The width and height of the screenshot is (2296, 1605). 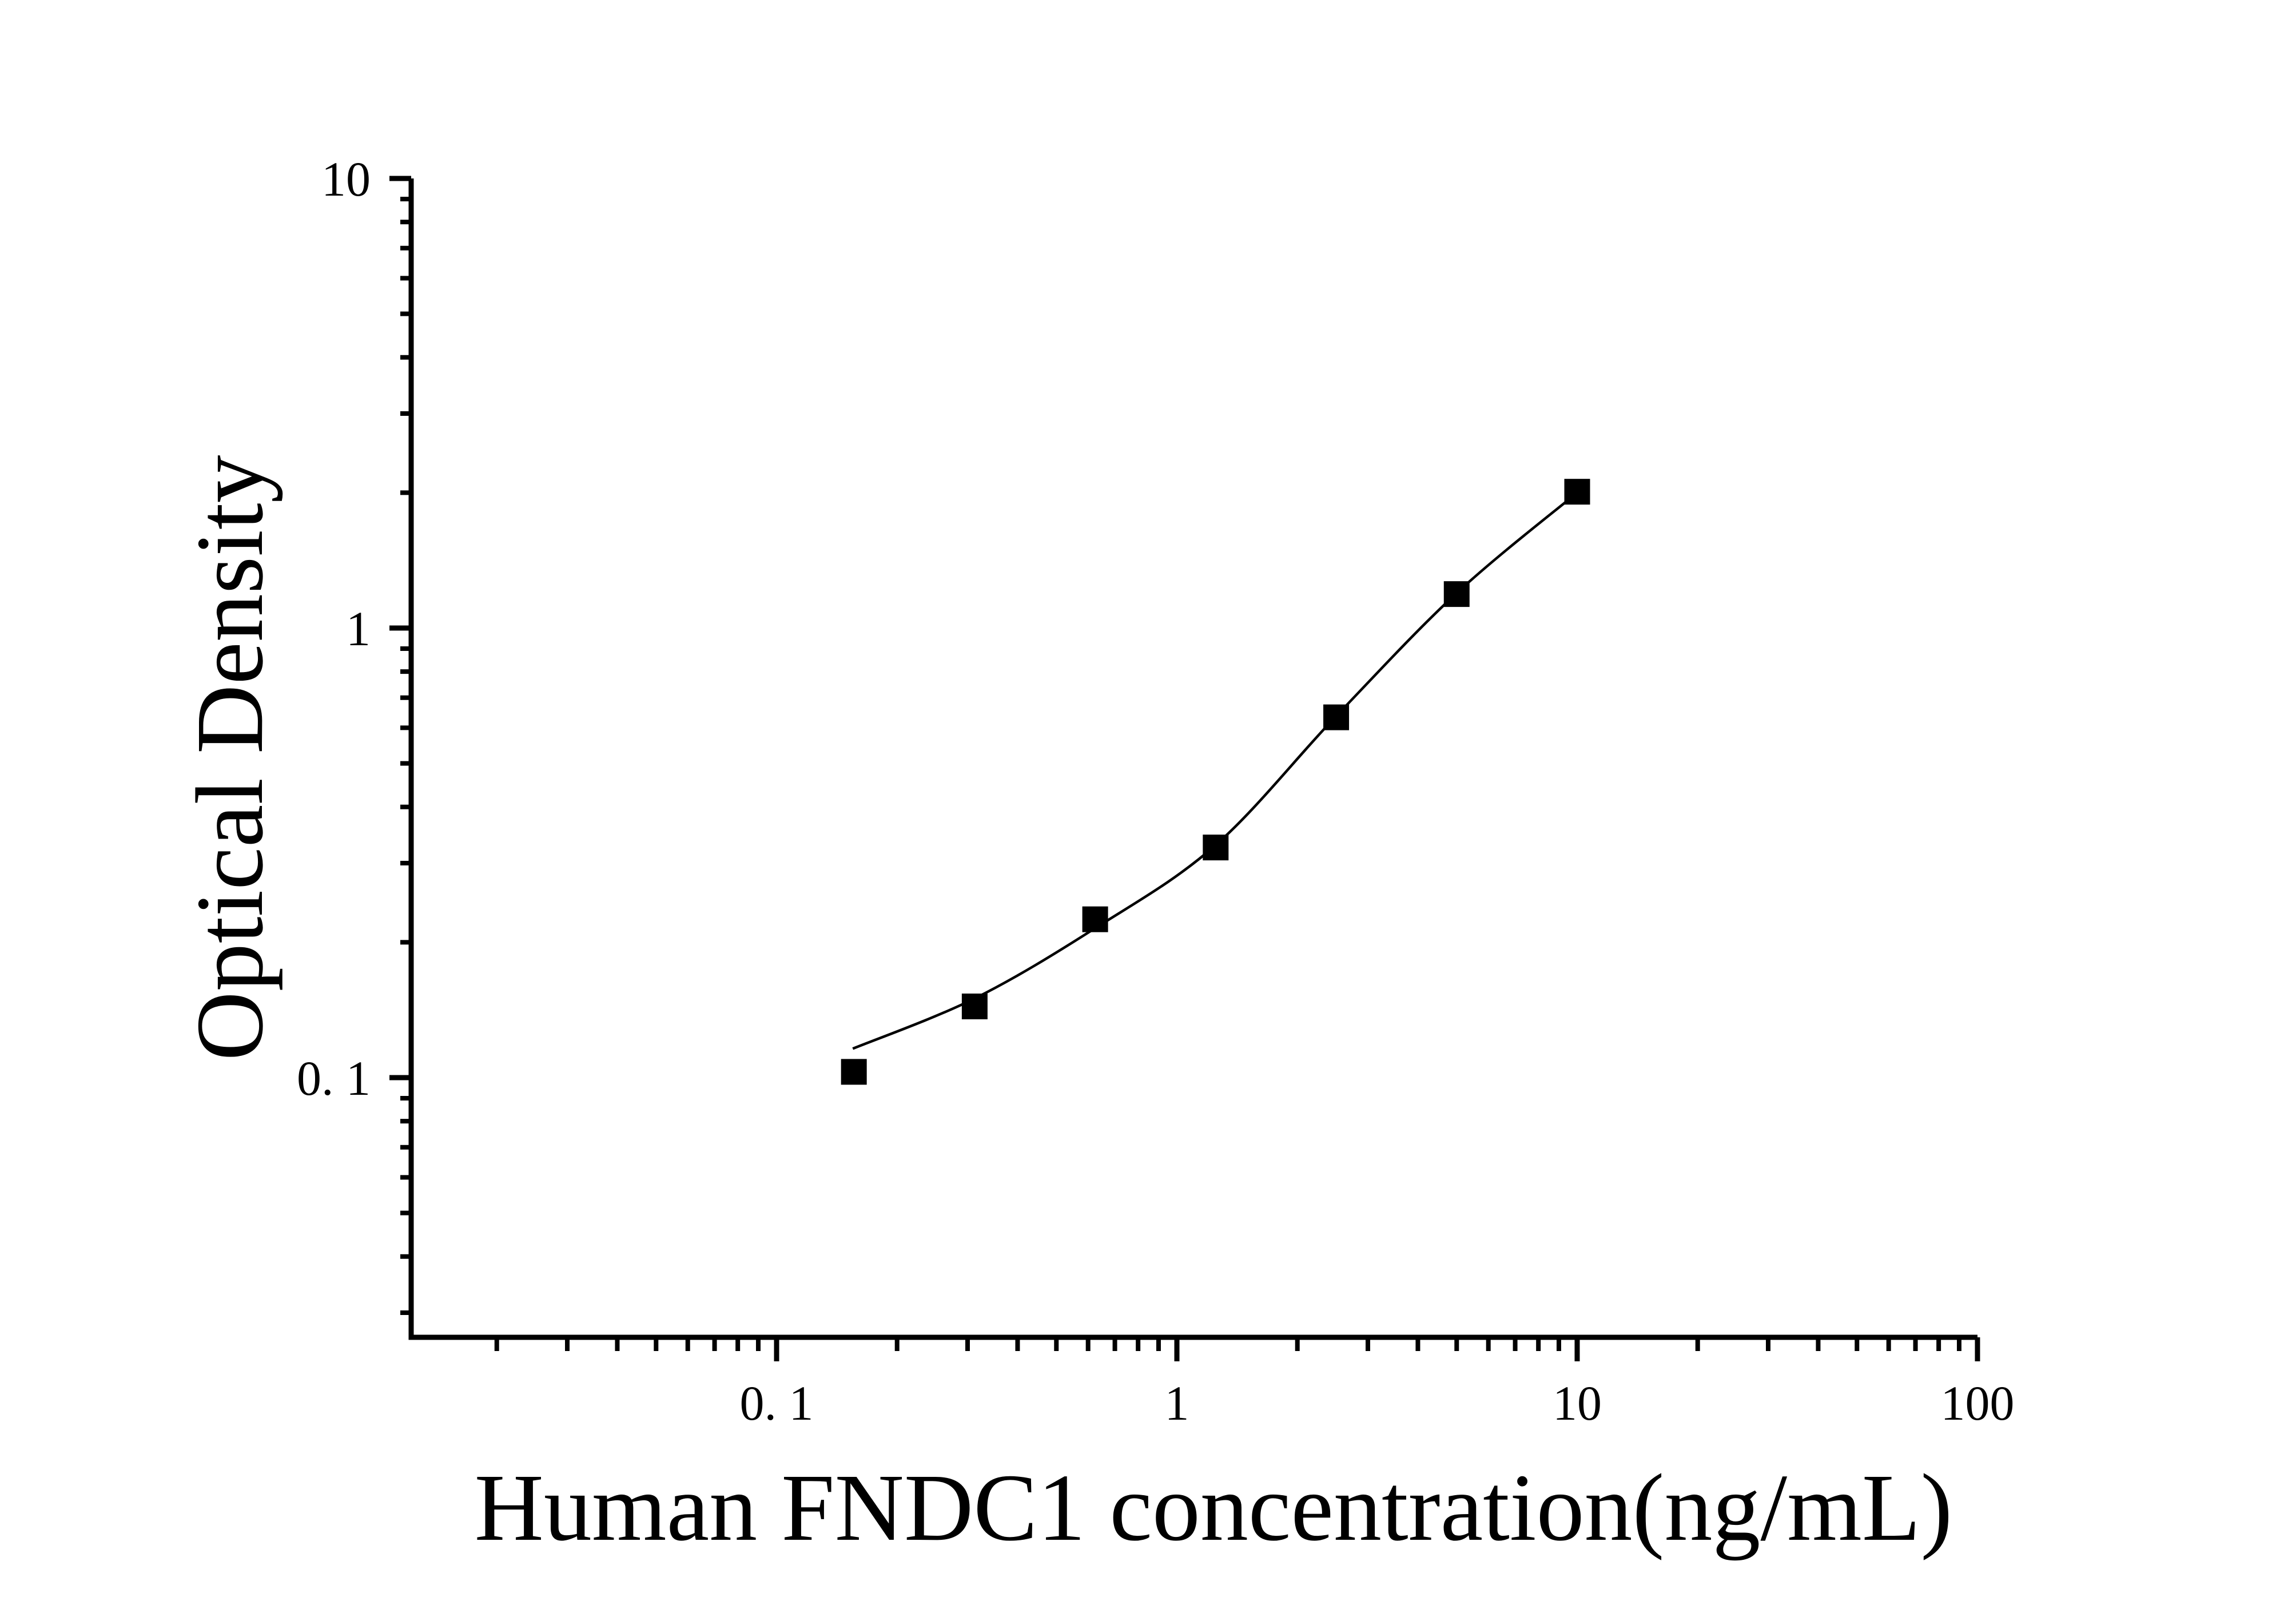 I want to click on y-tick-label: 1, so click(x=359, y=628).